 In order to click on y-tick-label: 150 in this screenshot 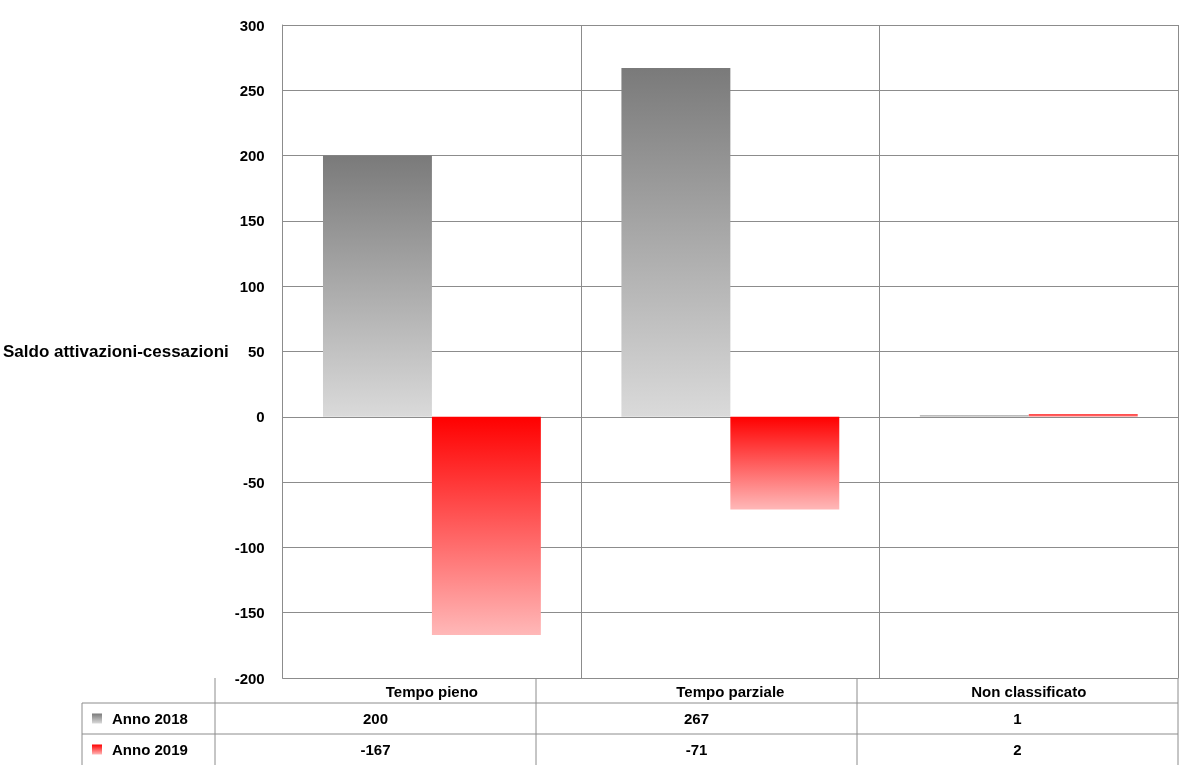, I will do `click(252, 221)`.